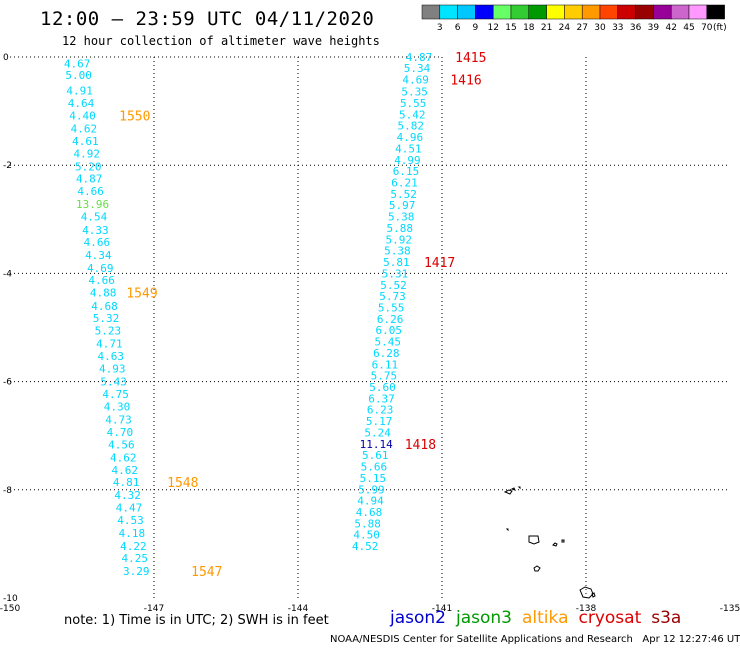 The width and height of the screenshot is (740, 650). I want to click on colorbar-label: 12, so click(492, 28).